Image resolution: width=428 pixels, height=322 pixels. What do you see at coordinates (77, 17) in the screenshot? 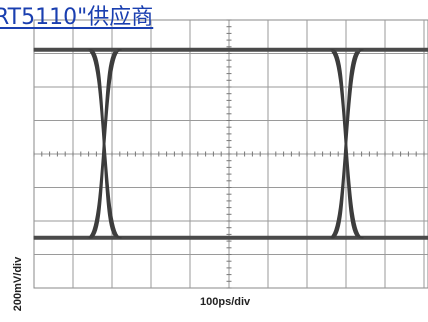
I see `banner-text: 4RT5110"供应商` at bounding box center [77, 17].